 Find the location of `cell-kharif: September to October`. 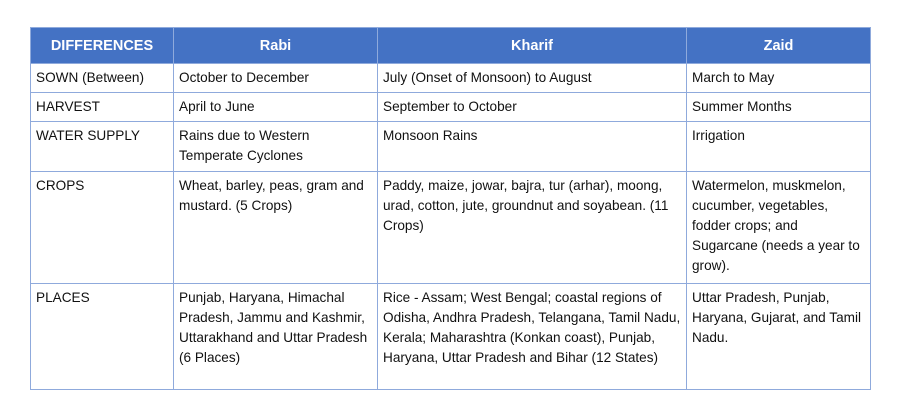

cell-kharif: September to October is located at coordinates (532, 107).